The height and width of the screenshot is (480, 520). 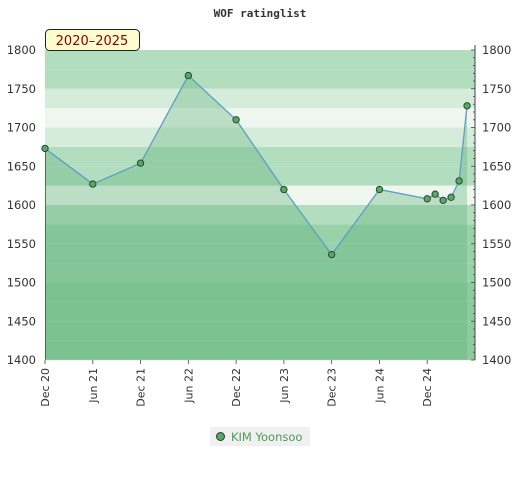 I want to click on chart-title: WOF ratinglist, so click(x=260, y=13).